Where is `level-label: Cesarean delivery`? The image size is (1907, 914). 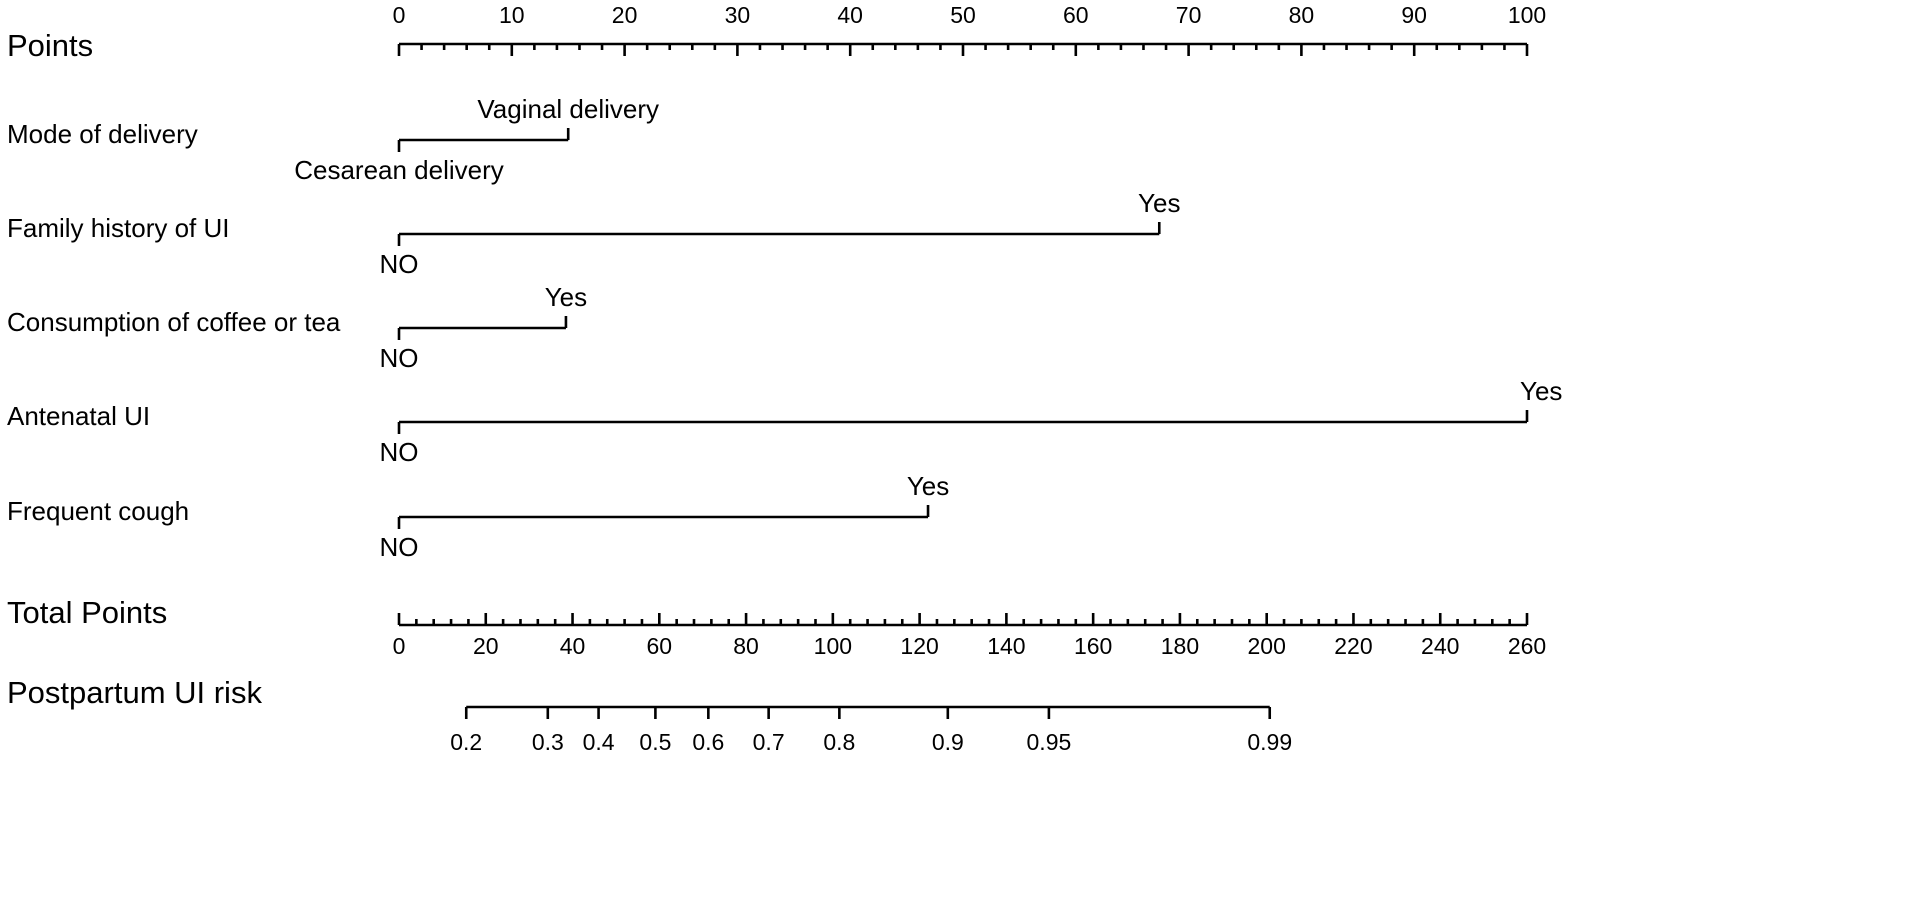
level-label: Cesarean delivery is located at coordinates (399, 170).